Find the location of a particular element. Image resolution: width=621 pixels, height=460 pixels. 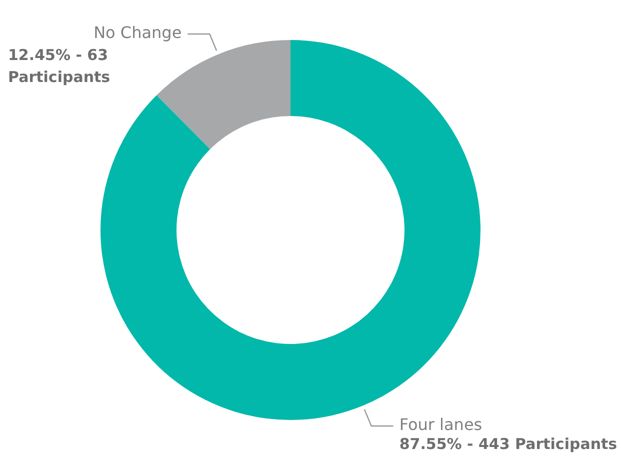

slice-label: No Change is located at coordinates (138, 32).